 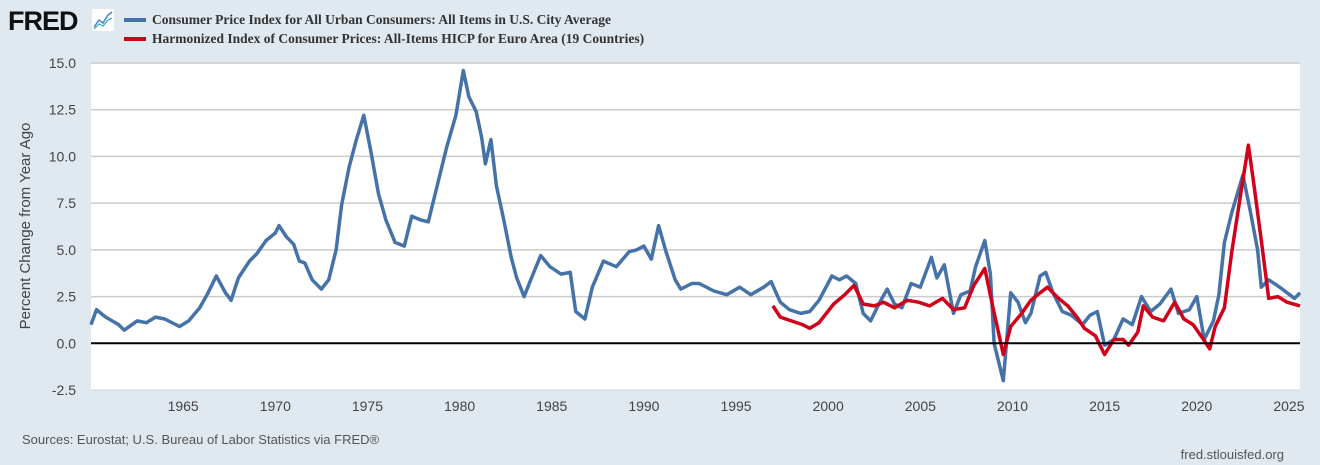 What do you see at coordinates (920, 406) in the screenshot?
I see `x-tick-label: 2005` at bounding box center [920, 406].